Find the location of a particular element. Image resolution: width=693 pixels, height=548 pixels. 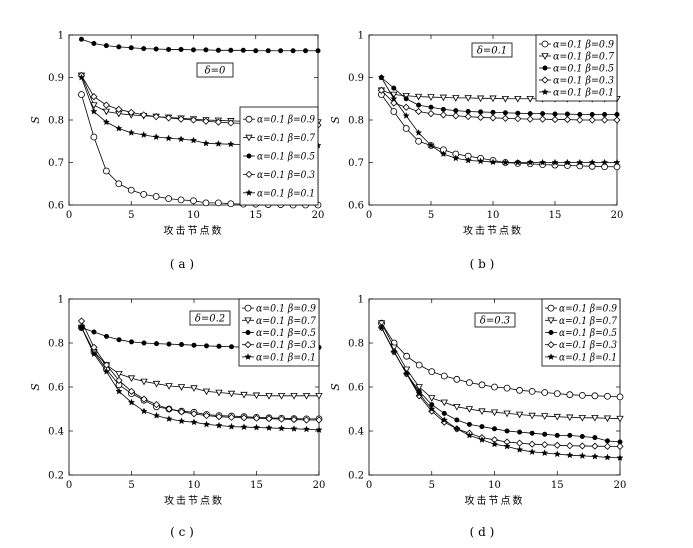

legend-entry: α=0.1 β=0.3 is located at coordinates (583, 81).